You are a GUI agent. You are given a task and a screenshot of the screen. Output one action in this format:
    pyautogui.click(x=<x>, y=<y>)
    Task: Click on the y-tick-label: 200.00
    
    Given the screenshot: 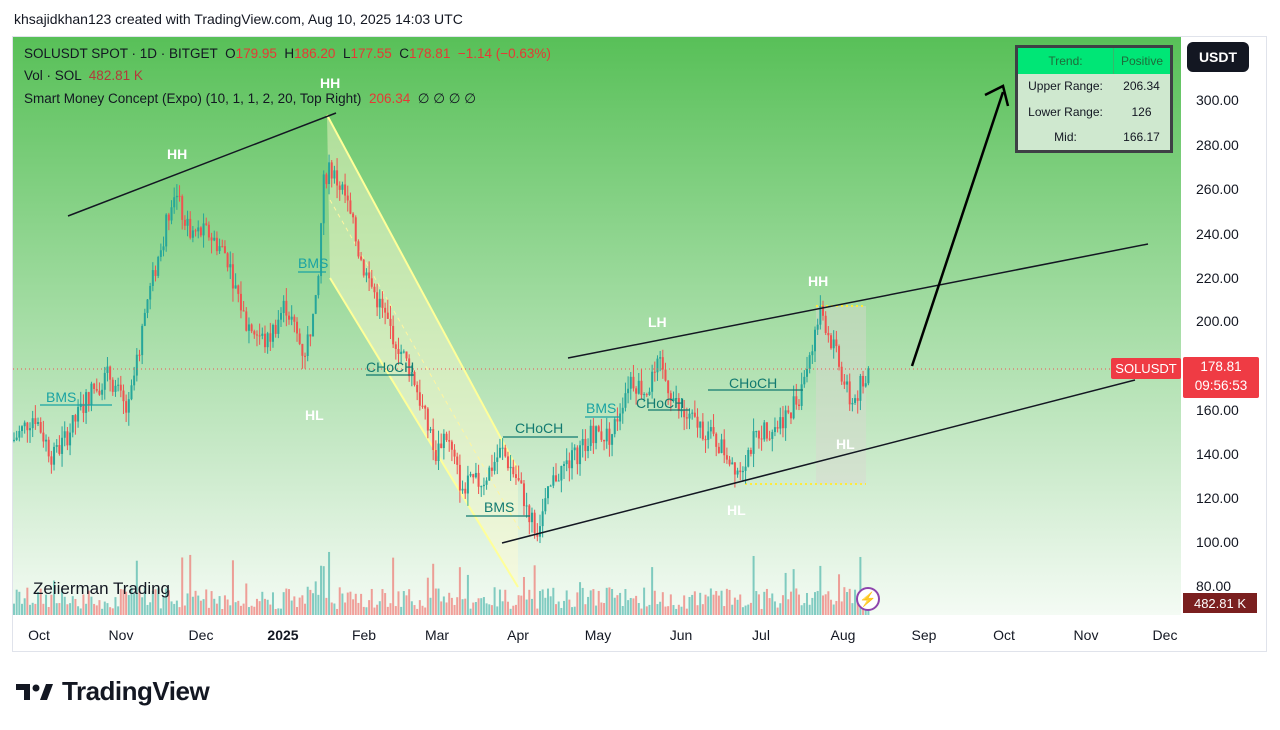 What is the action you would take?
    pyautogui.click(x=1217, y=321)
    